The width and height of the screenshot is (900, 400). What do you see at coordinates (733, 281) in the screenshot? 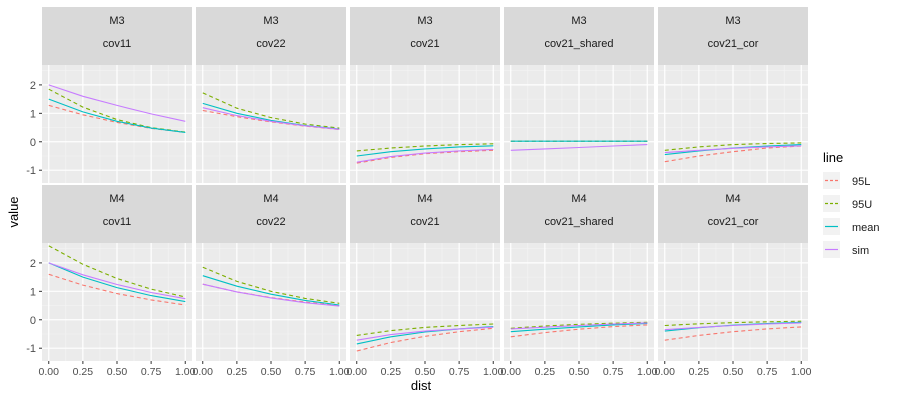
I see `facet-panel-m4-cov21-cor: M4 cov21_cor 0.00 0.25 0.50 0.75 1.00` at bounding box center [733, 281].